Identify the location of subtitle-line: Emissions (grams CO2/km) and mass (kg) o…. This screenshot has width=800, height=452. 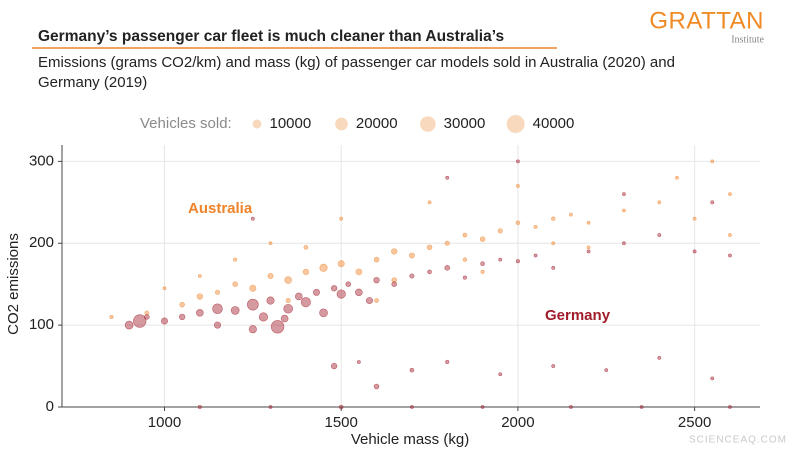
(356, 62).